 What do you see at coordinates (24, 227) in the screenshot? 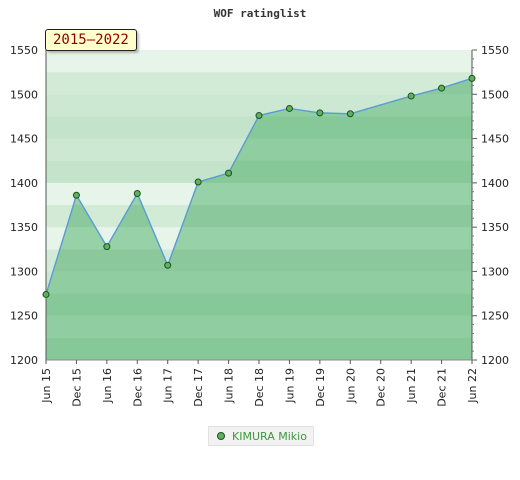
I see `y-tick-label-left: 1350` at bounding box center [24, 227].